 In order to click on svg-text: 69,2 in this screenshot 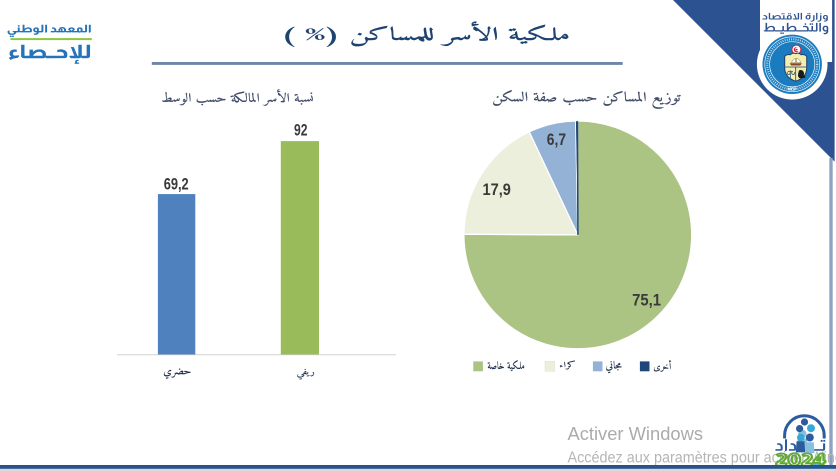, I will do `click(176, 184)`.